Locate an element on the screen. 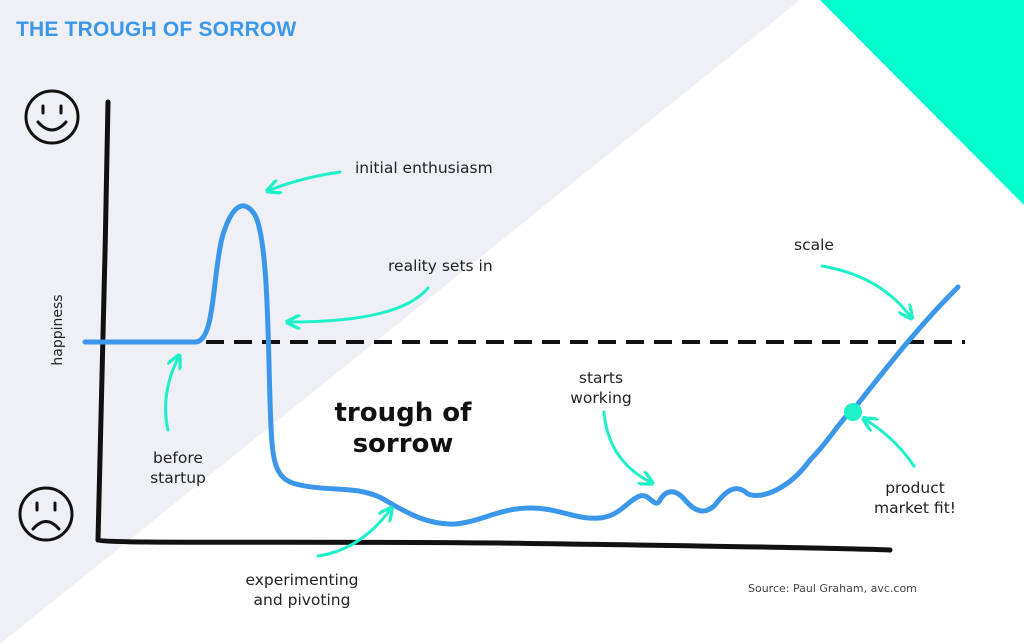  corner-triangle is located at coordinates (922, 102).